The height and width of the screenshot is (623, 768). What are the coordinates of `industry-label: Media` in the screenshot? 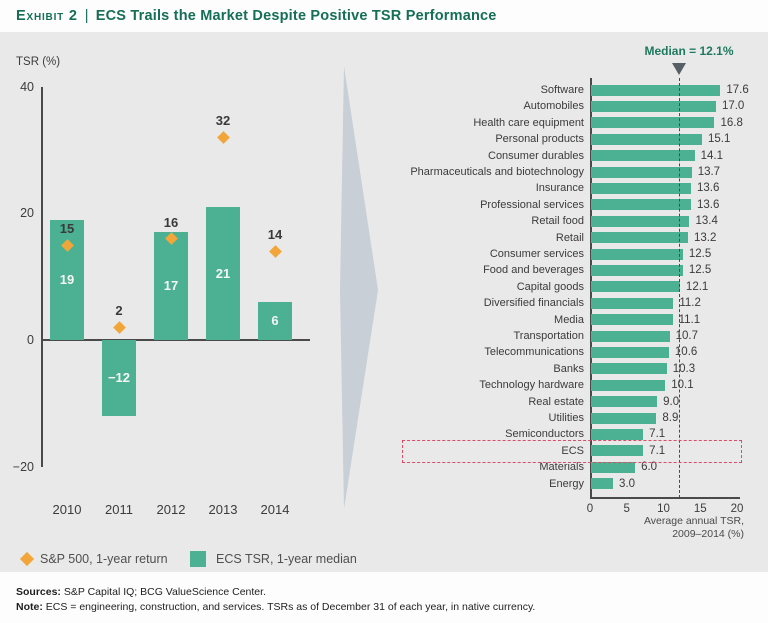 It's located at (569, 319).